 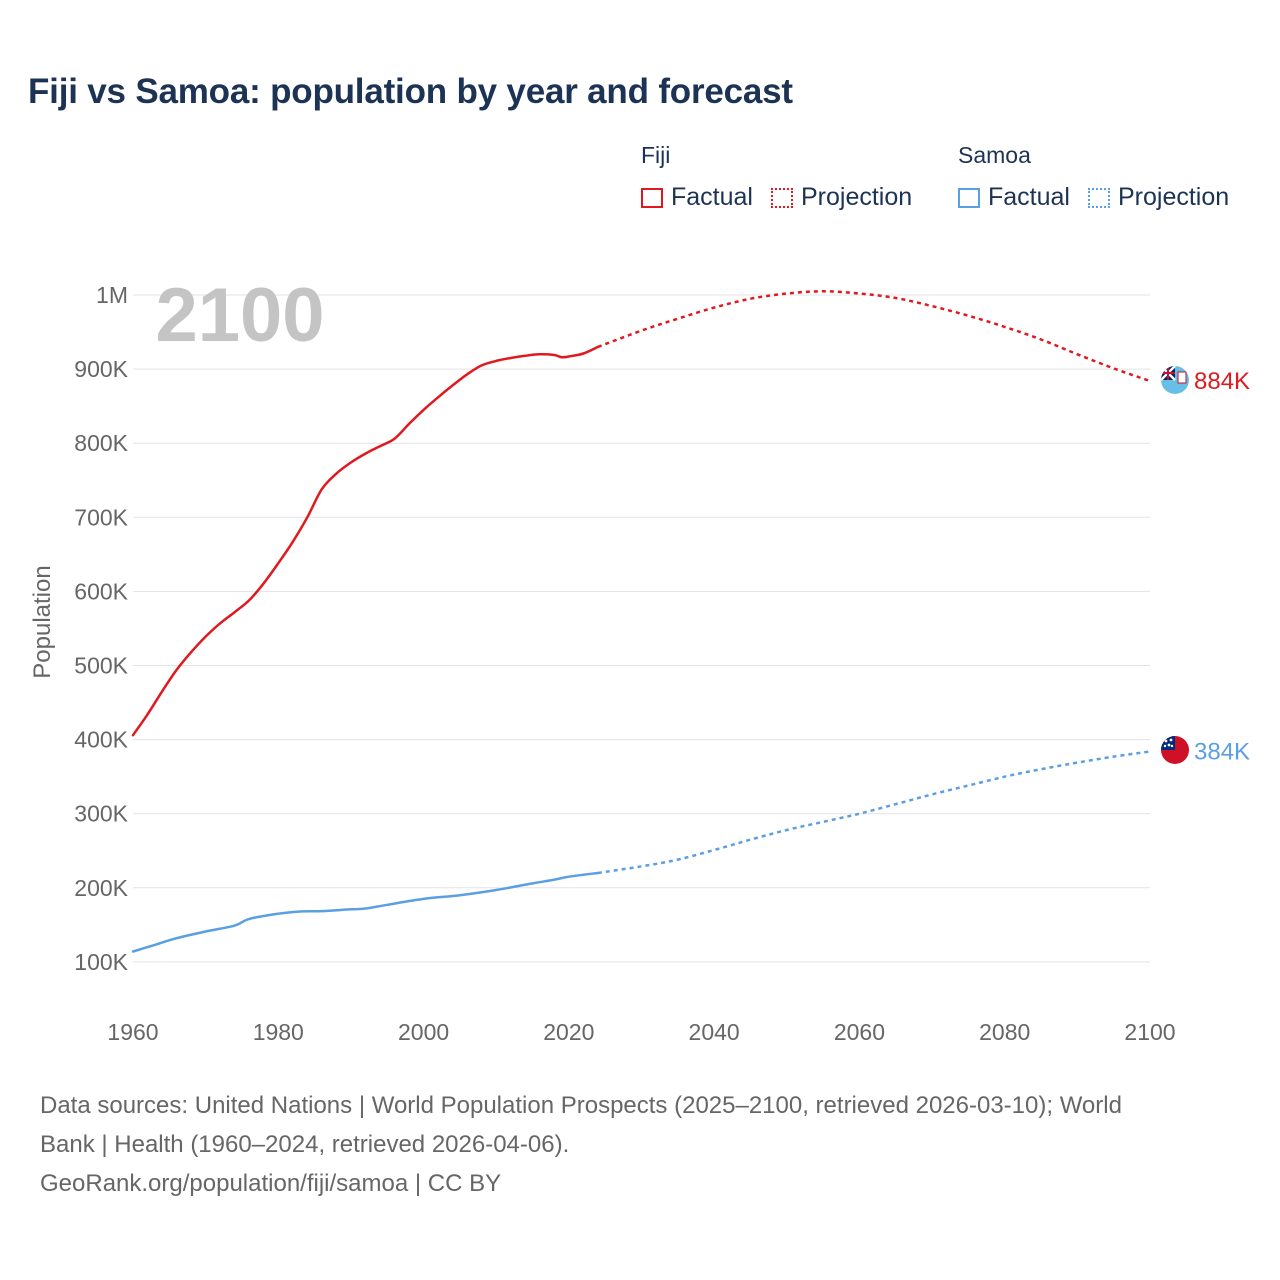 I want to click on series-line-fiji-factual, so click(x=365, y=541).